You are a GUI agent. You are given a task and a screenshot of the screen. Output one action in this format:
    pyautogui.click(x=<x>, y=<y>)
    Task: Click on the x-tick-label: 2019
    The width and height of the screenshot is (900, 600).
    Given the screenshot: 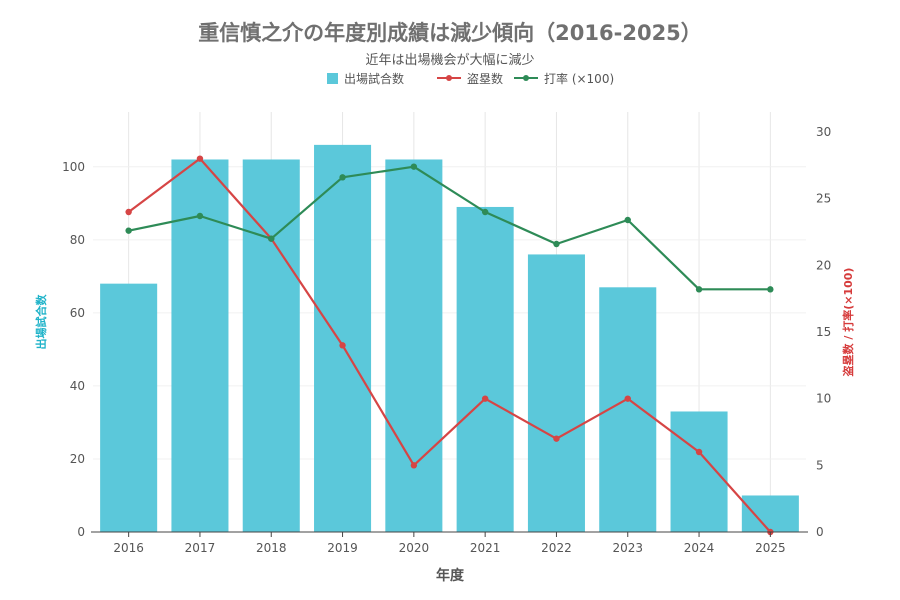 What is the action you would take?
    pyautogui.click(x=342, y=548)
    